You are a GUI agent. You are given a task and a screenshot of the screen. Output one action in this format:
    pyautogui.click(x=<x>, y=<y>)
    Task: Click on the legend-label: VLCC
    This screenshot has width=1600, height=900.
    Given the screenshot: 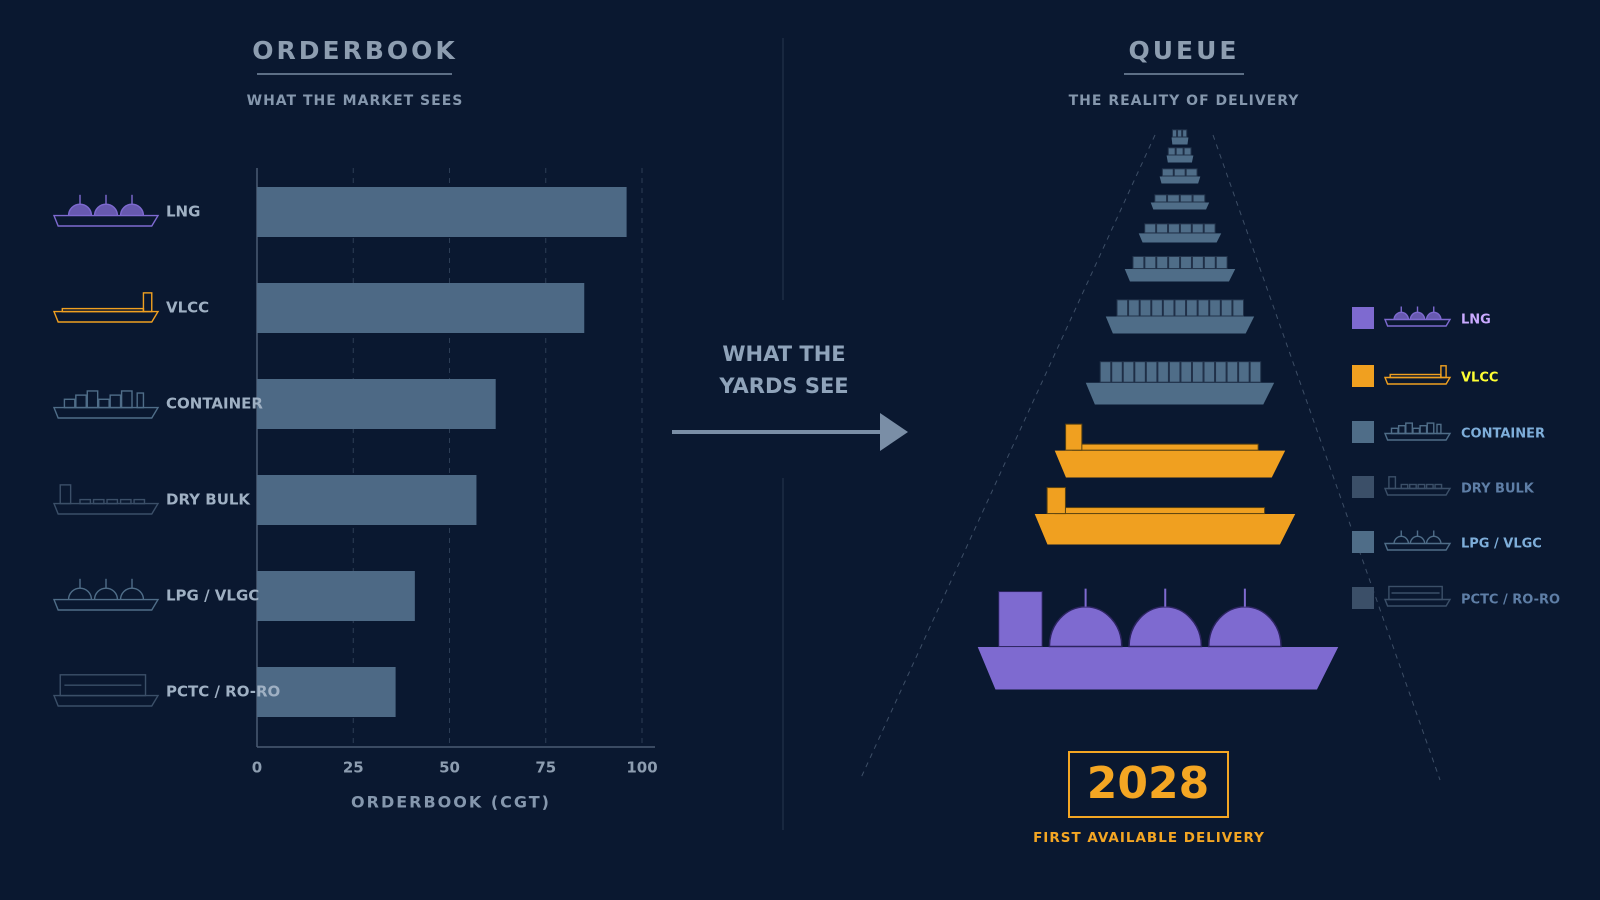 What is the action you would take?
    pyautogui.click(x=1479, y=378)
    